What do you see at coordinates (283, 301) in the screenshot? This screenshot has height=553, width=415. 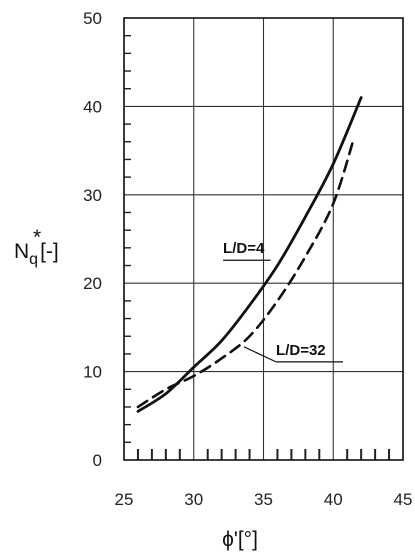 I see `annotation-layer: L/D=4 L/D=32` at bounding box center [283, 301].